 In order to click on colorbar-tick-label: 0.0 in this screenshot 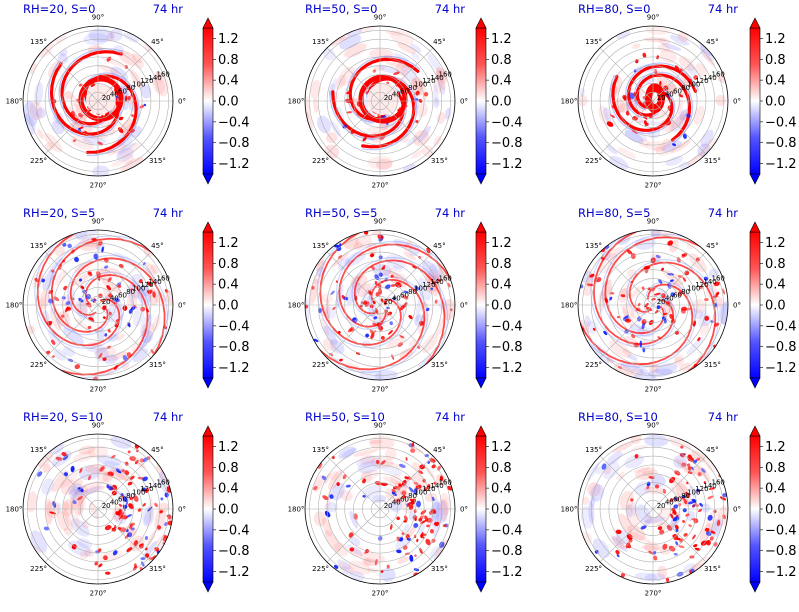, I will do `click(501, 102)`.